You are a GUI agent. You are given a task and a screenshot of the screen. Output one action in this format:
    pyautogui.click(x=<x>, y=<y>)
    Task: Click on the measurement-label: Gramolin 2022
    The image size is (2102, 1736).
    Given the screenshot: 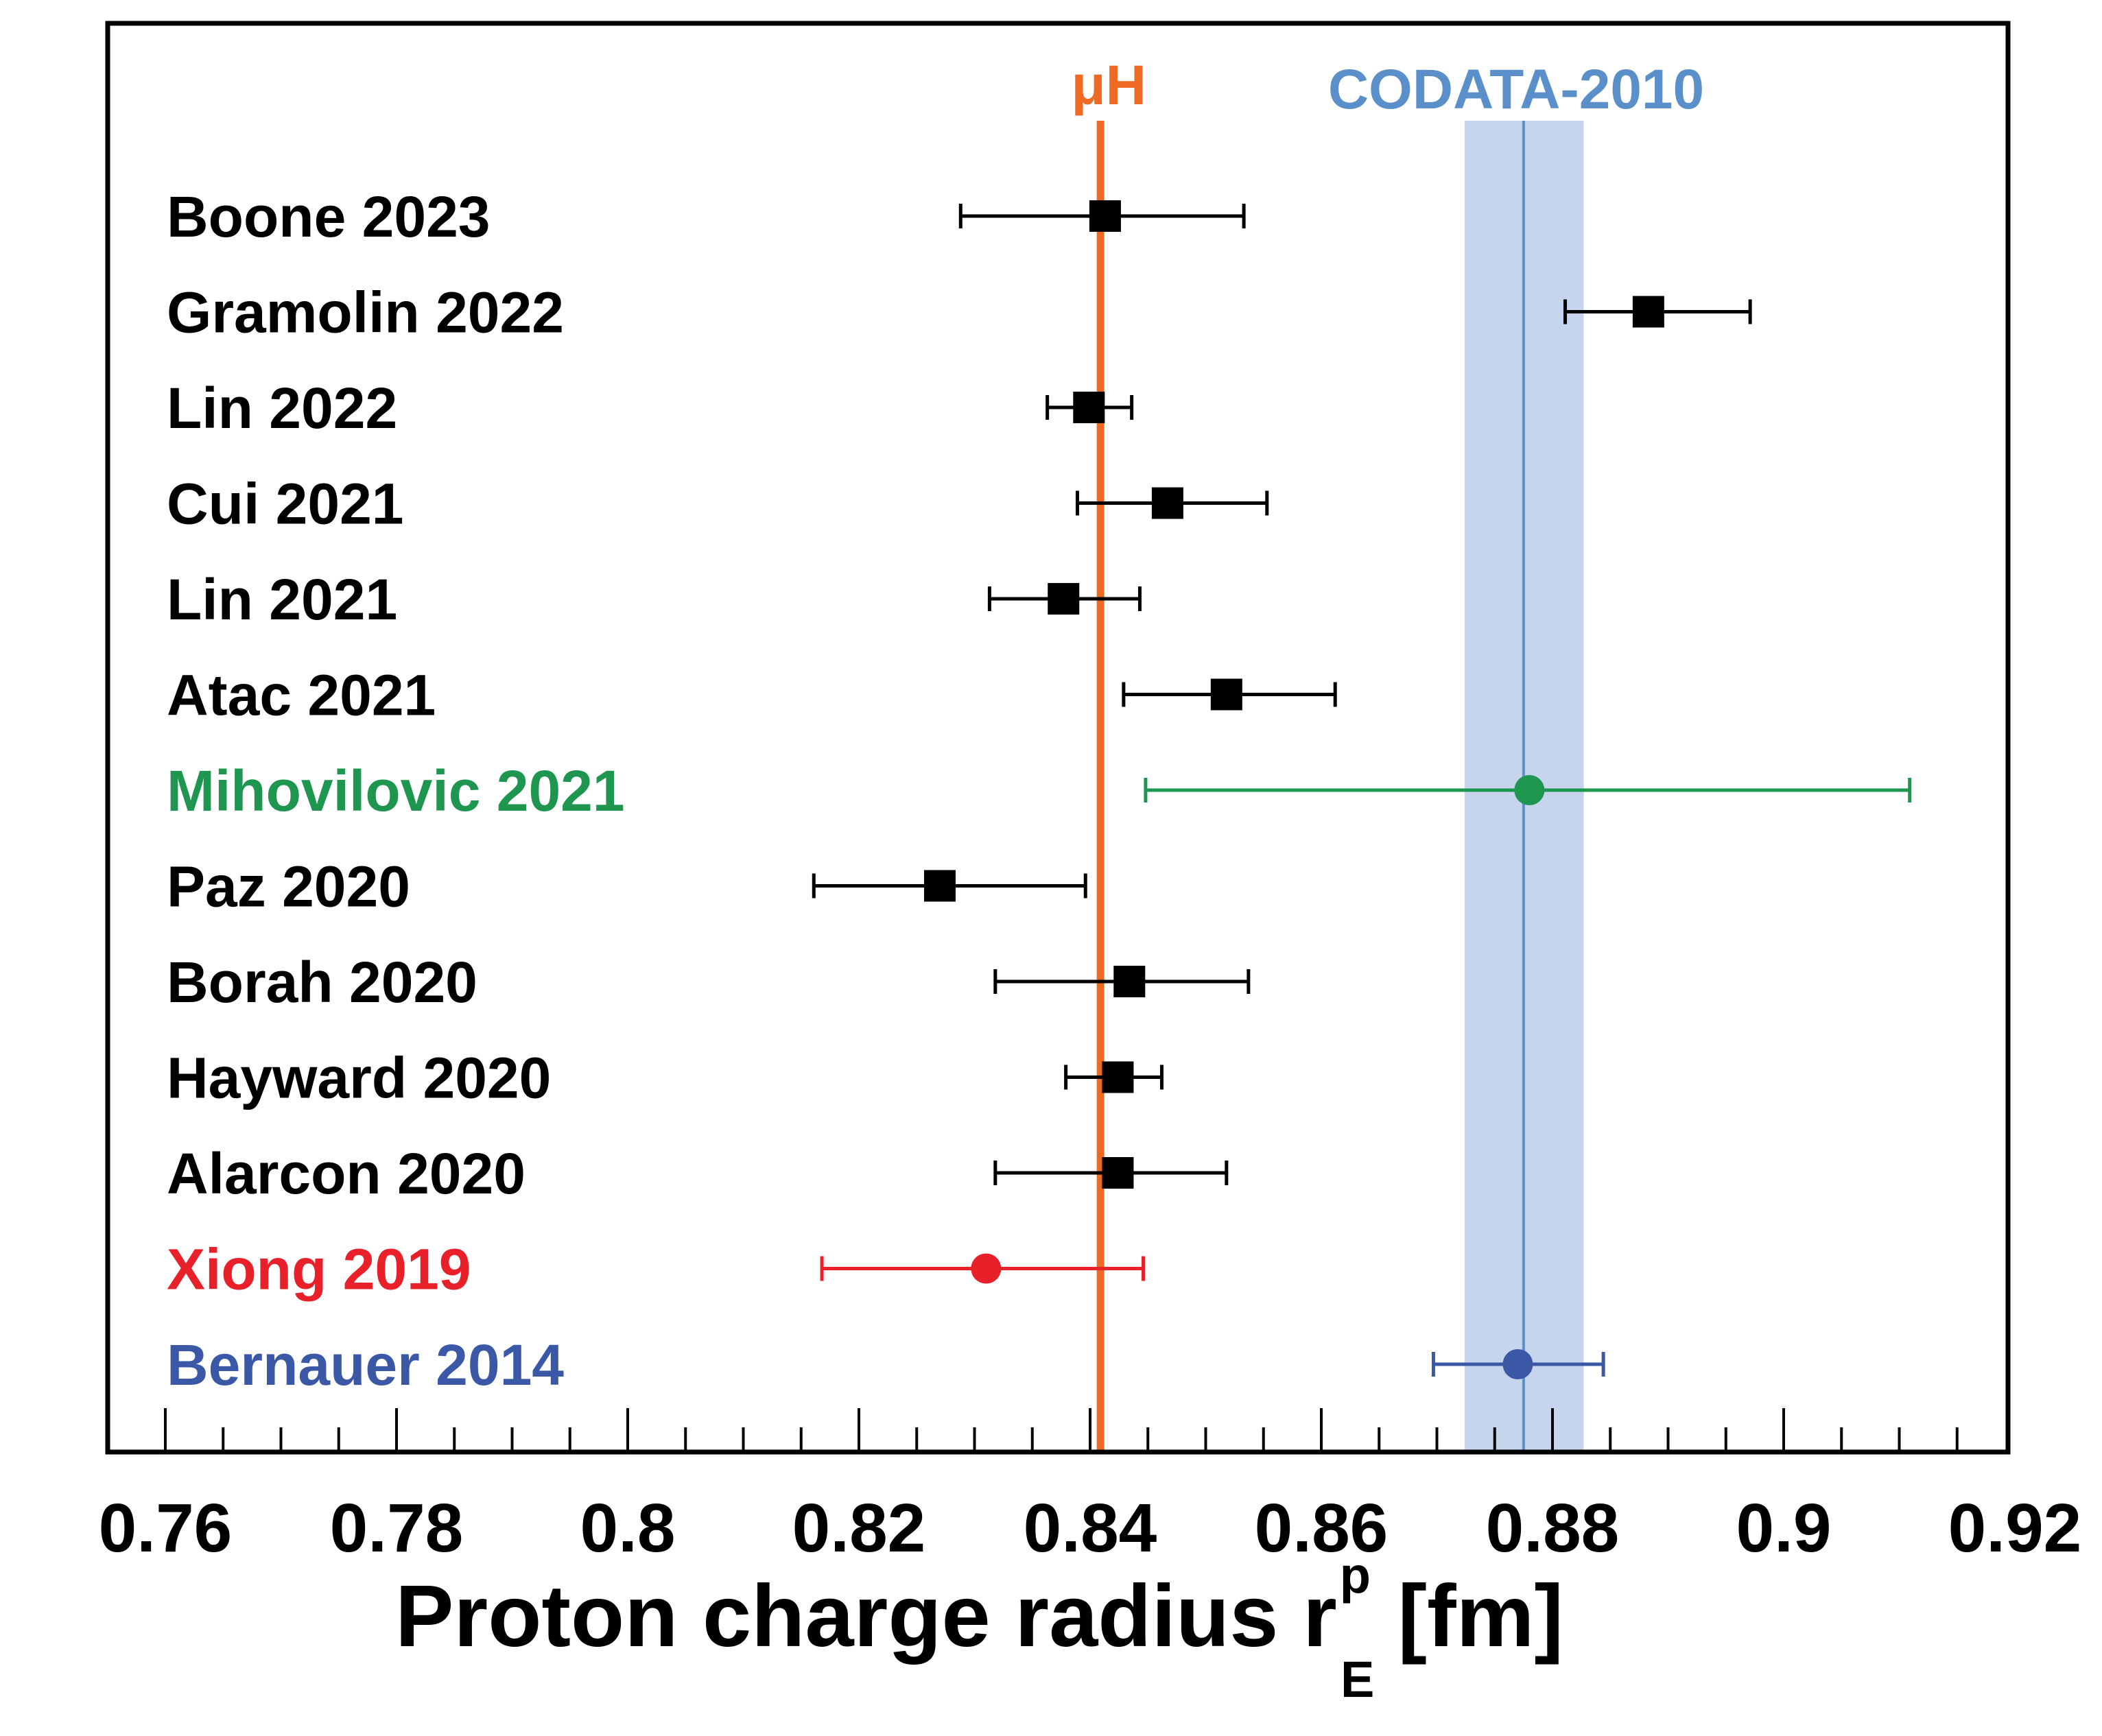 What is the action you would take?
    pyautogui.click(x=365, y=313)
    